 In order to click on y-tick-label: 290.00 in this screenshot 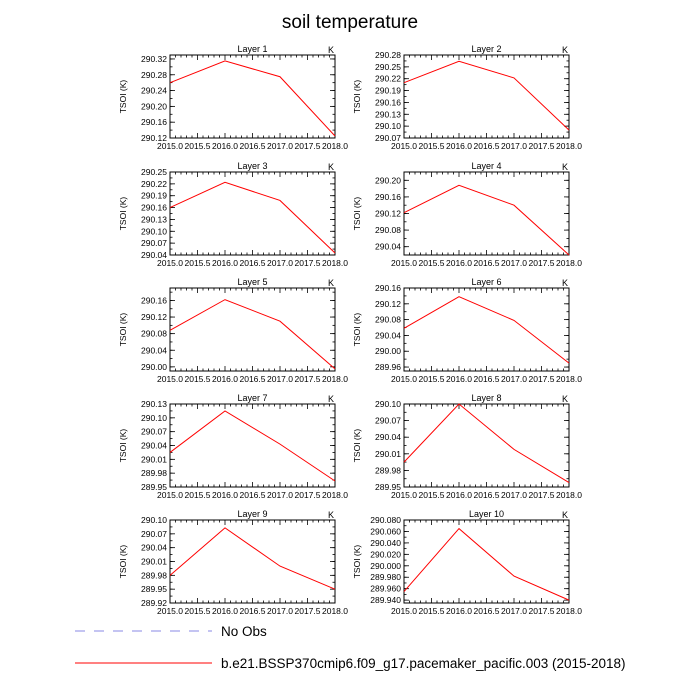, I will do `click(388, 351)`.